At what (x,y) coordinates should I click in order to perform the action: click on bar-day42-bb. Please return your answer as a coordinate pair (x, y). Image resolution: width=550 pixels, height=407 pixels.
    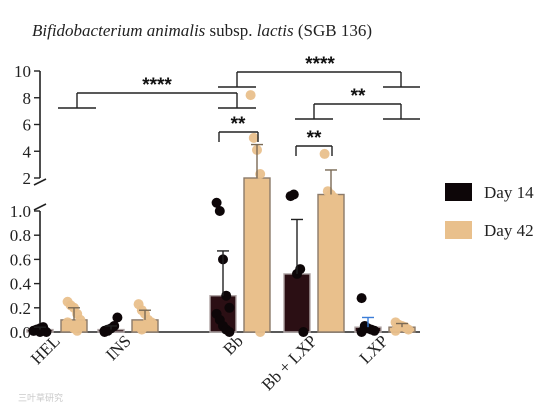
    Looking at the image, I should click on (257, 255).